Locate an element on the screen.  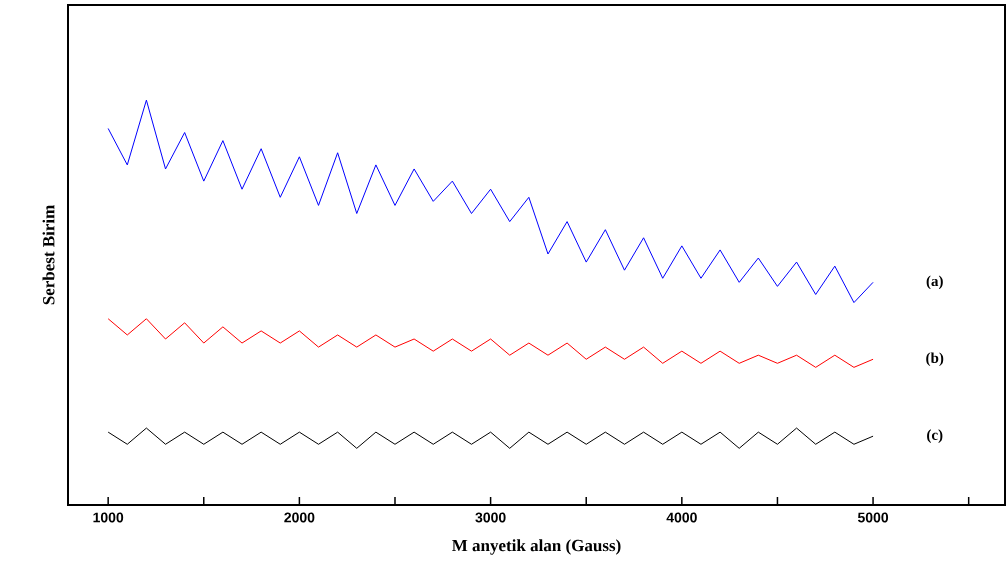
text: (c) is located at coordinates (935, 436).